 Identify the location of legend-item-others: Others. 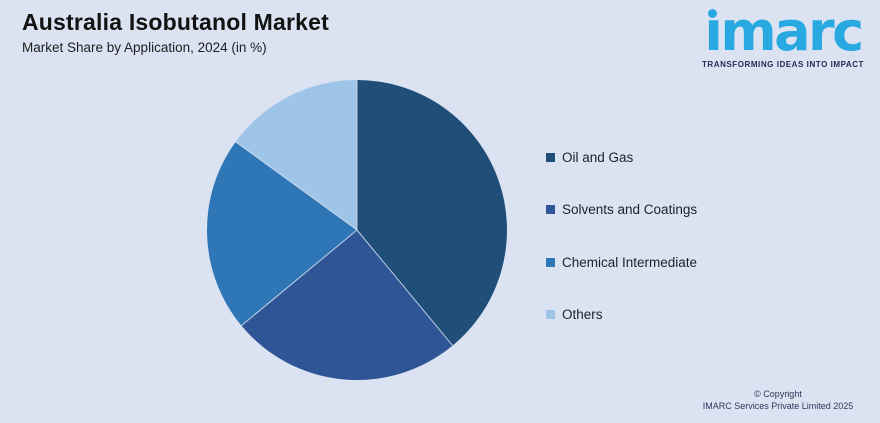
(621, 314).